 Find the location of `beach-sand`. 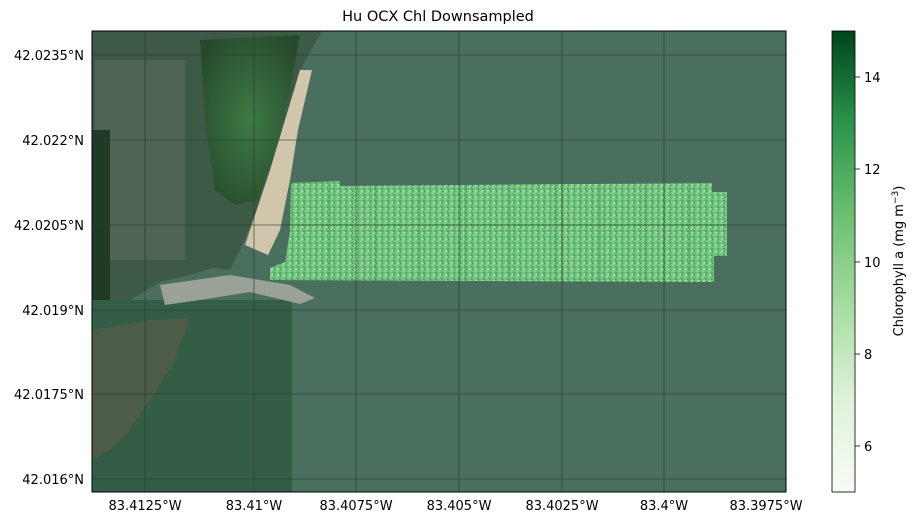

beach-sand is located at coordinates (278, 162).